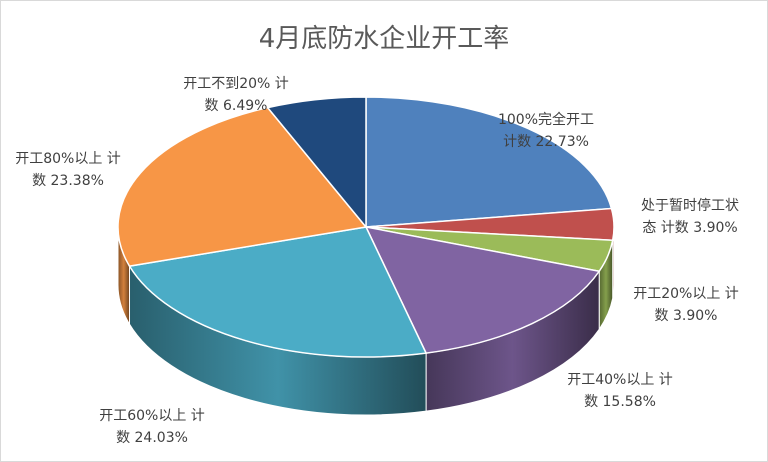 This screenshot has width=768, height=462. What do you see at coordinates (546, 142) in the screenshot?
I see `pie-label-0-line2: 计数 22.73%` at bounding box center [546, 142].